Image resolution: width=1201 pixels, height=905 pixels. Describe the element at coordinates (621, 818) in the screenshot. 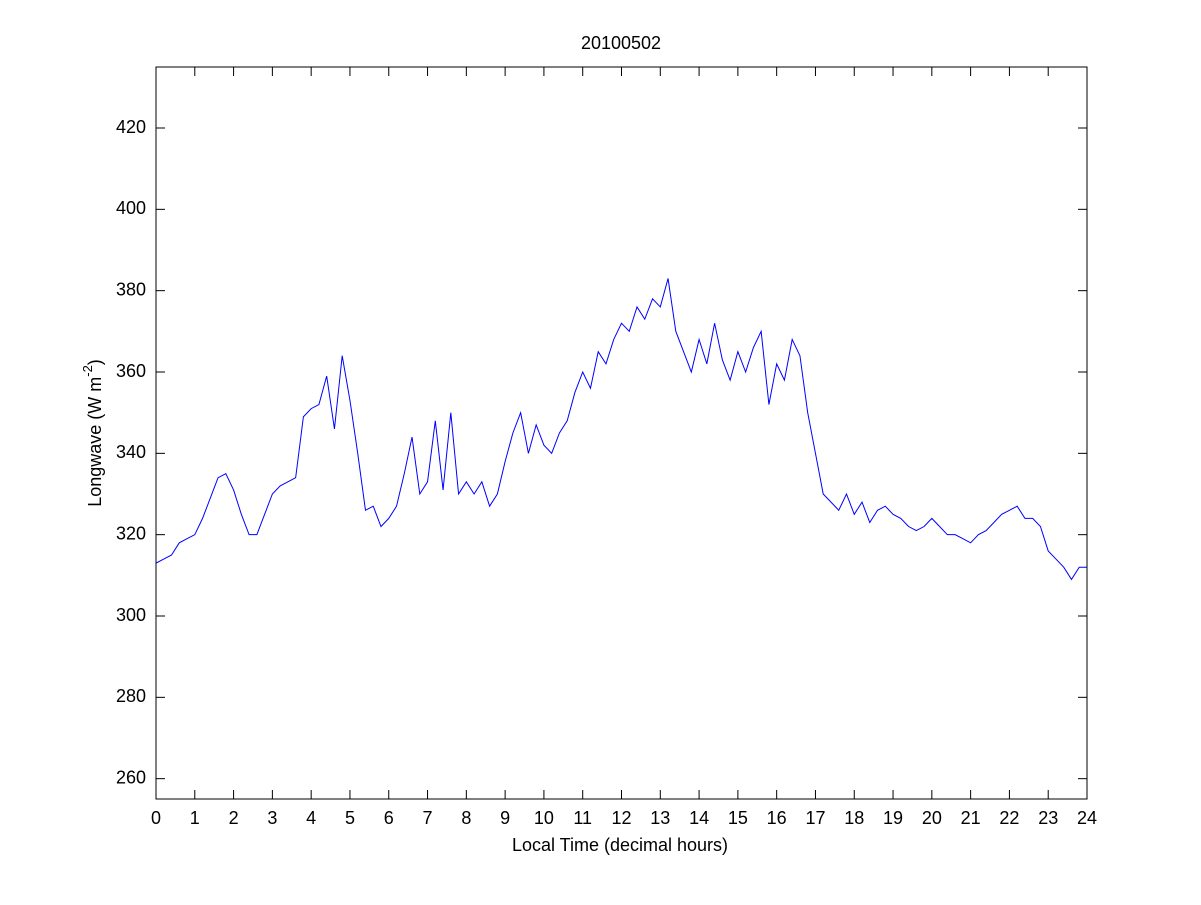

I see `x-tick-label: 12` at that location.